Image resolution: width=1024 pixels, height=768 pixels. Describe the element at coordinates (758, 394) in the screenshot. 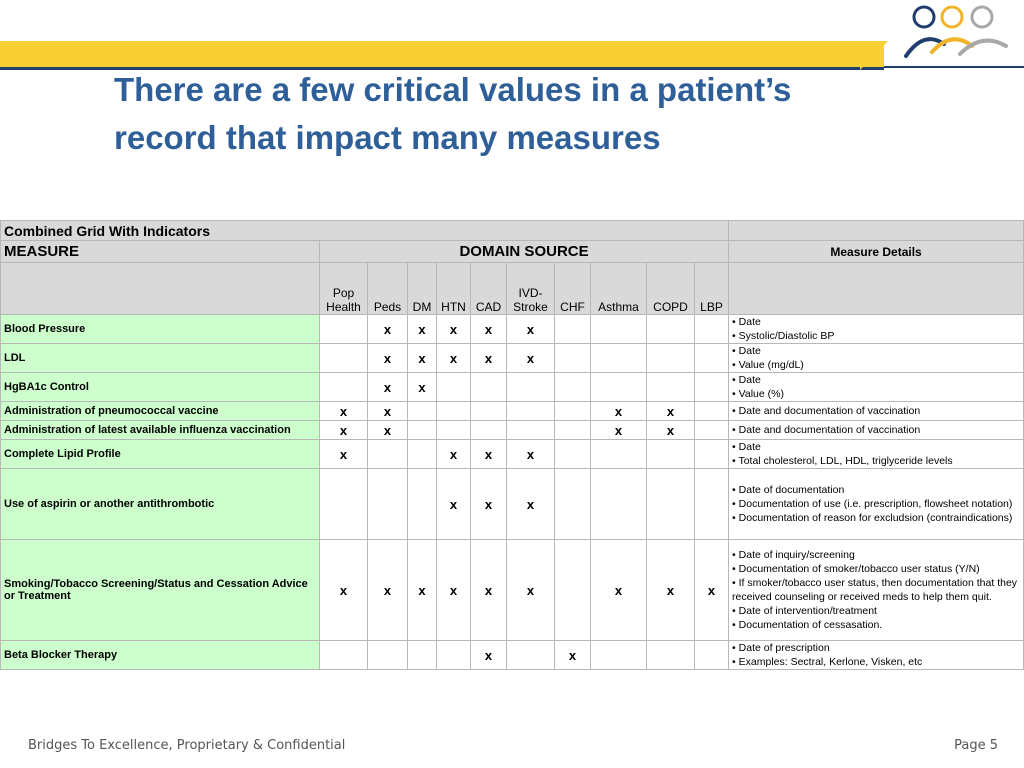

I see `detail-line: • Value (%)` at that location.